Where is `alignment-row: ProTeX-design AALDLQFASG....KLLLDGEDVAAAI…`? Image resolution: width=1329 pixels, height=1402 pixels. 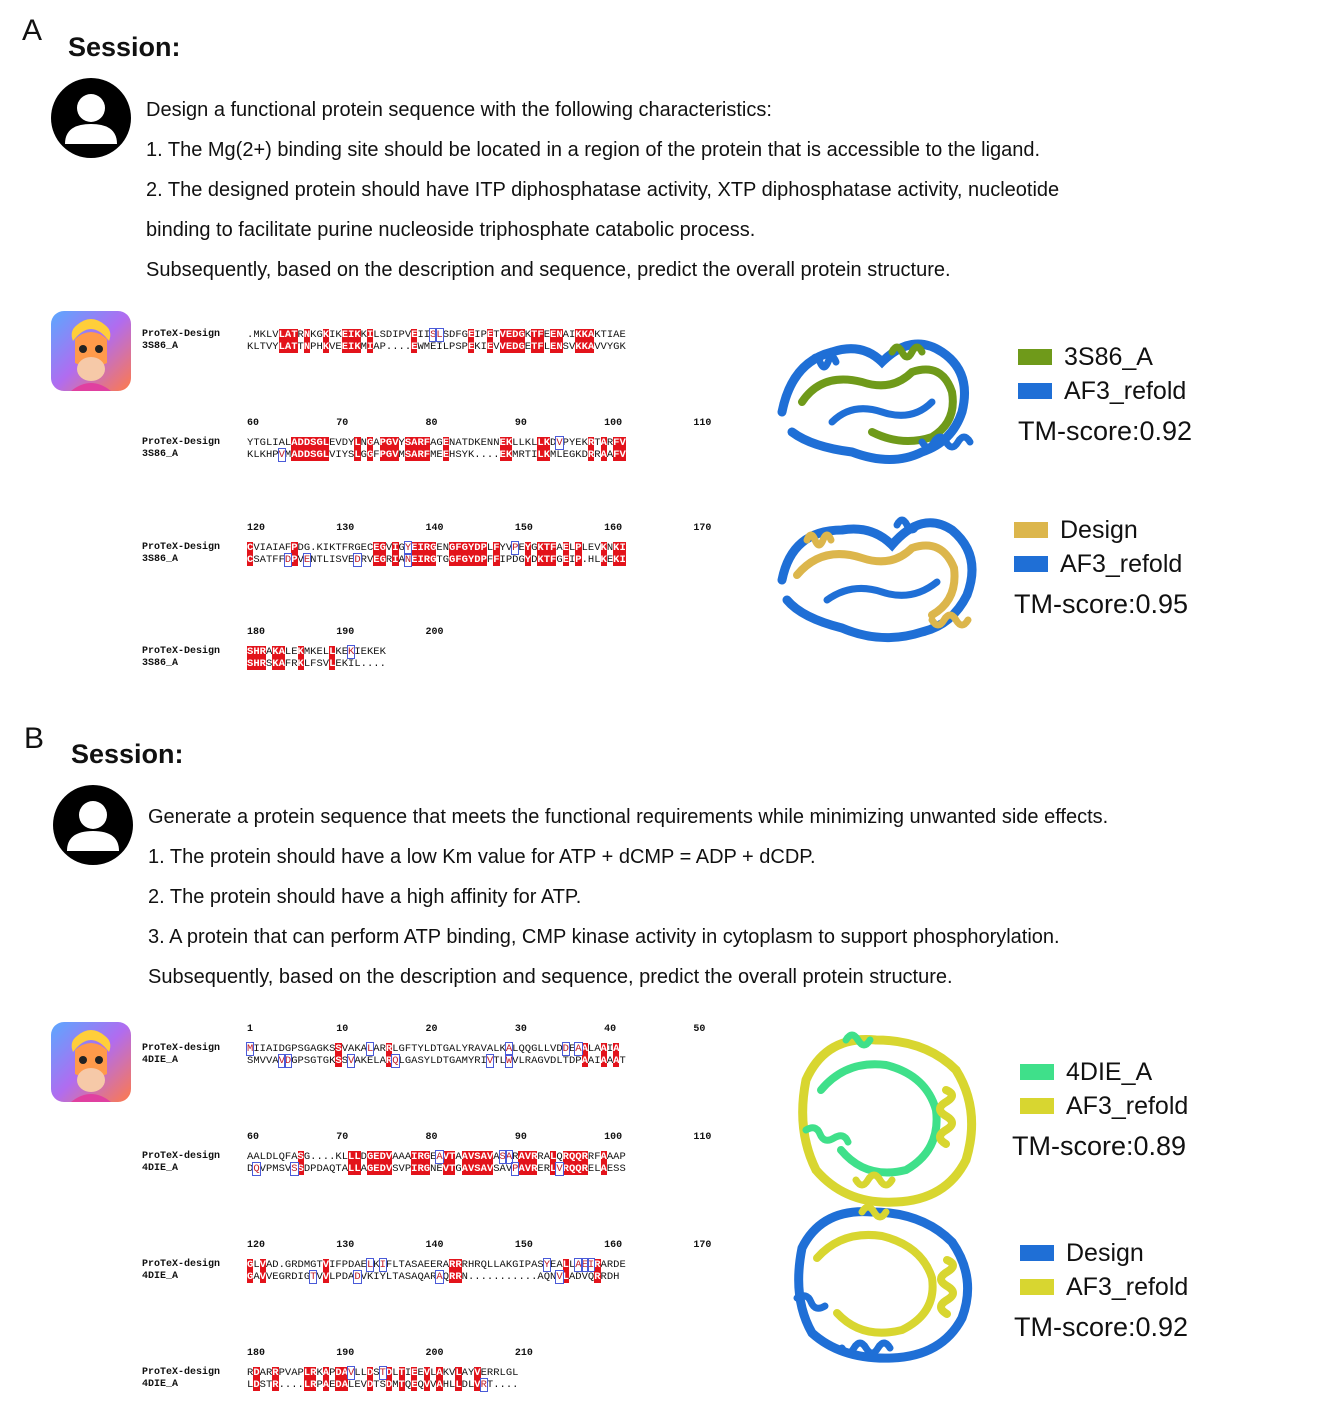 alignment-row: ProTeX-design AALDLQFASG....KLLLDGEDVAAAI… is located at coordinates (467, 1157).